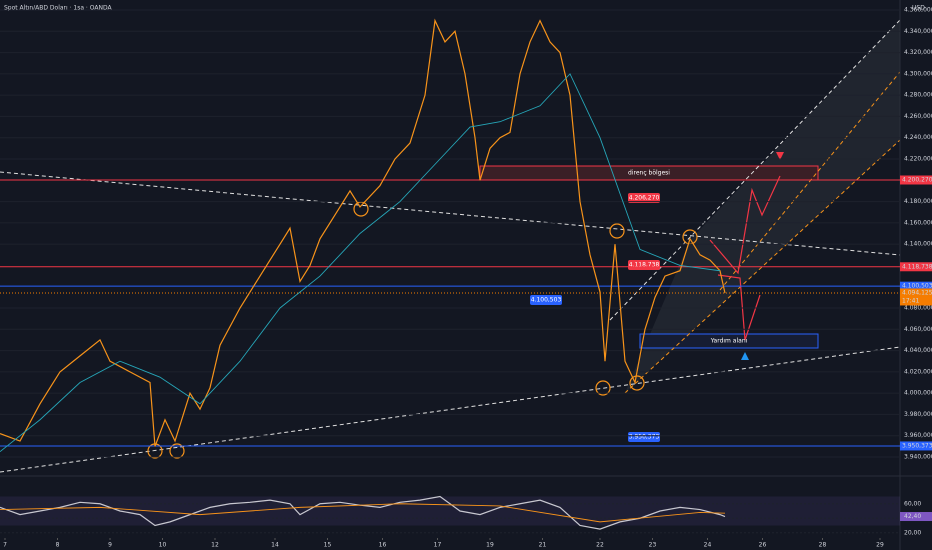 Image resolution: width=932 pixels, height=550 pixels. I want to click on y-tick-label: 4.160,000, so click(918, 222).